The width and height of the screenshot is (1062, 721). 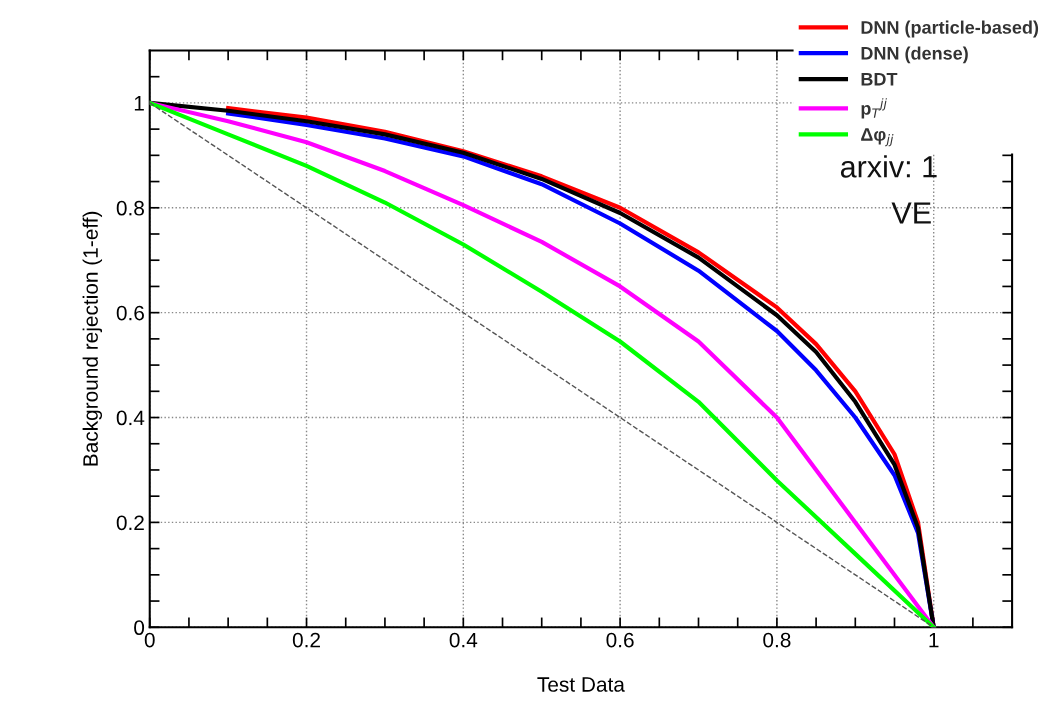 I want to click on y-tick-label: 0.6, so click(x=130, y=313).